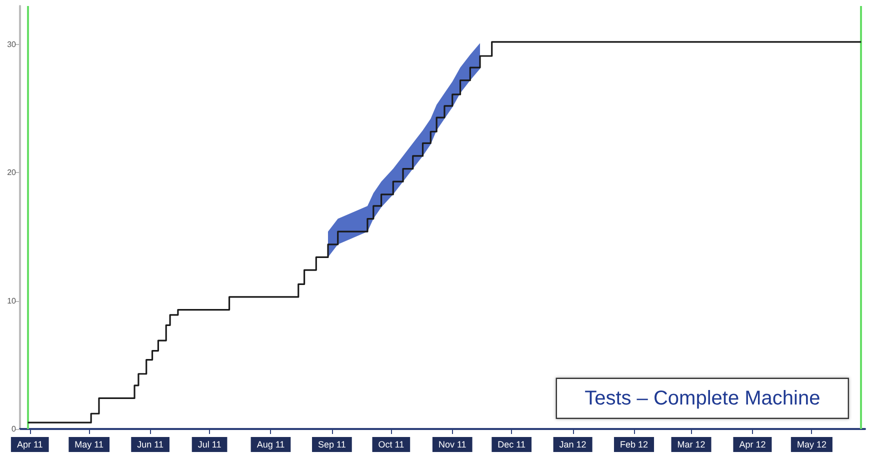 The image size is (871, 463). What do you see at coordinates (572, 445) in the screenshot?
I see `x-tick-label: Jan 12` at bounding box center [572, 445].